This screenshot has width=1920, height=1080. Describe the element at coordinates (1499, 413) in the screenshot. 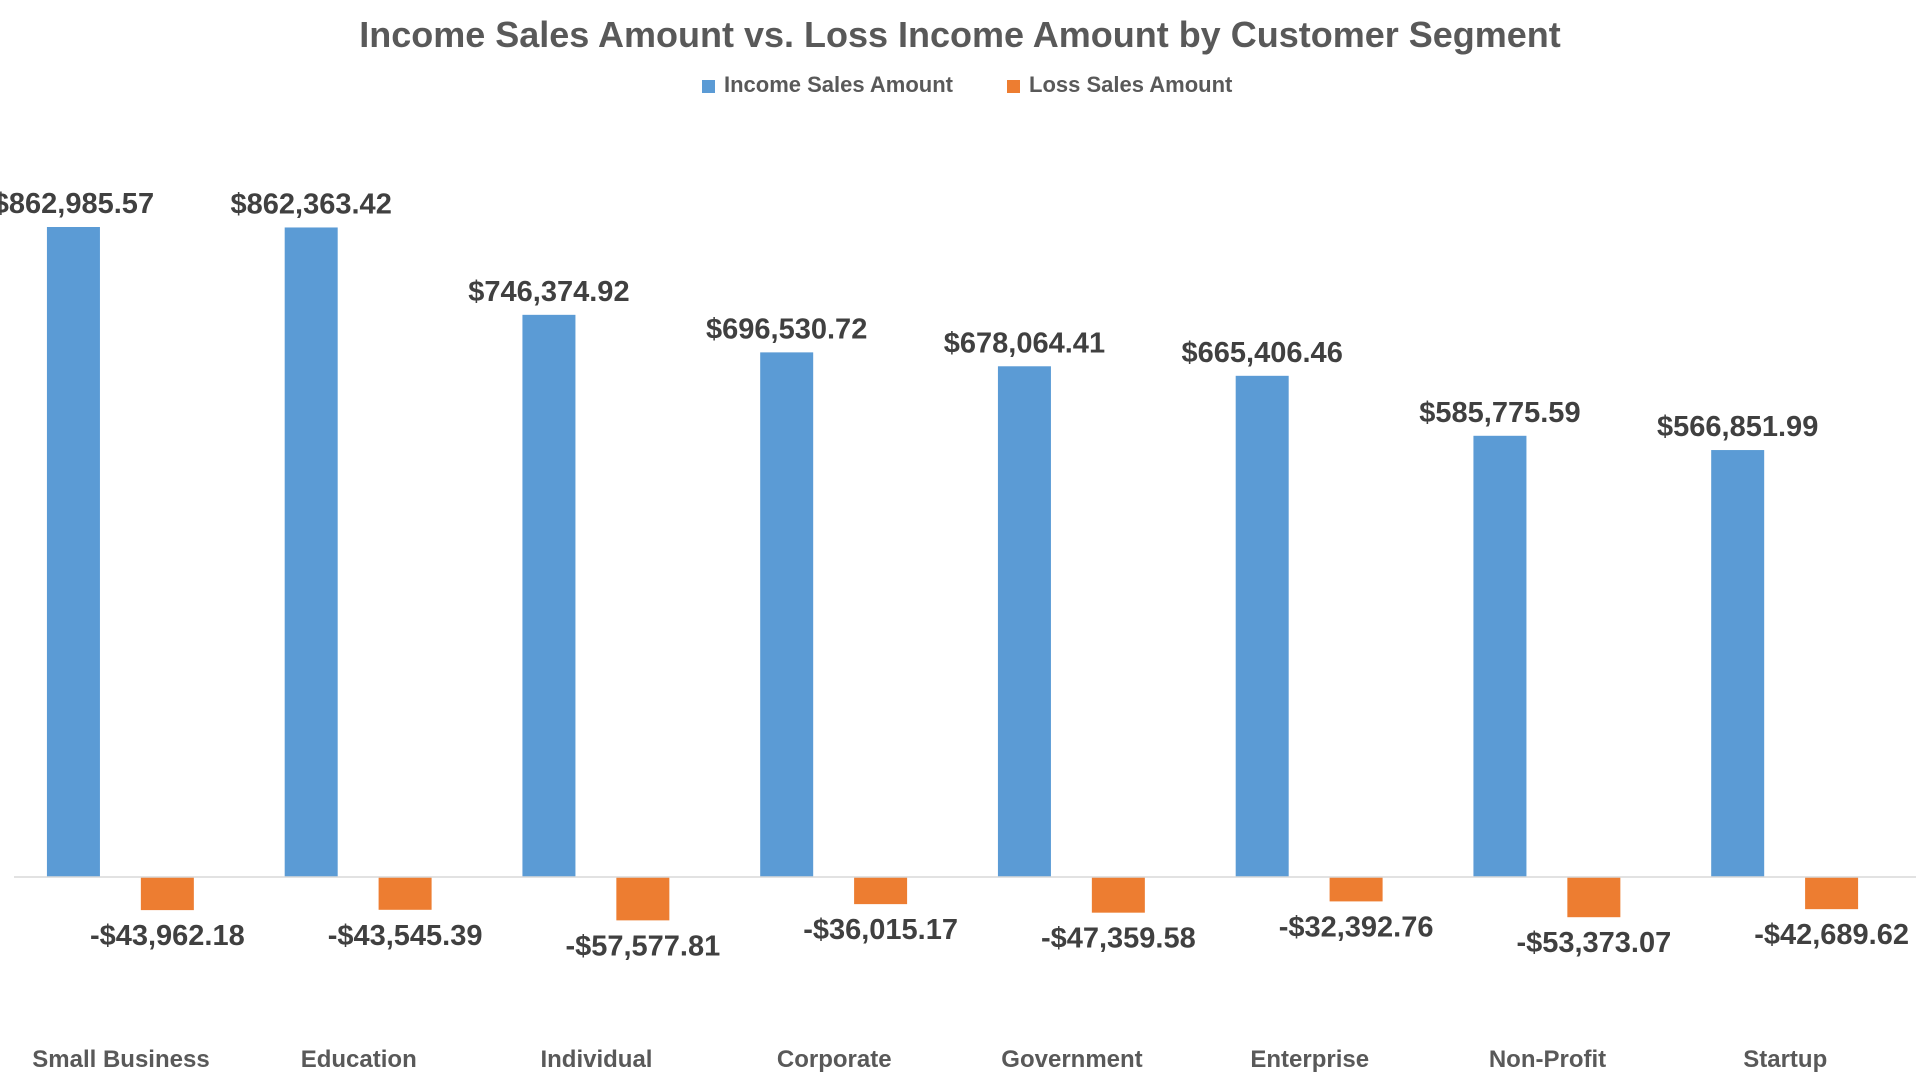

I see `data-label-income-6: $585,775.59` at that location.